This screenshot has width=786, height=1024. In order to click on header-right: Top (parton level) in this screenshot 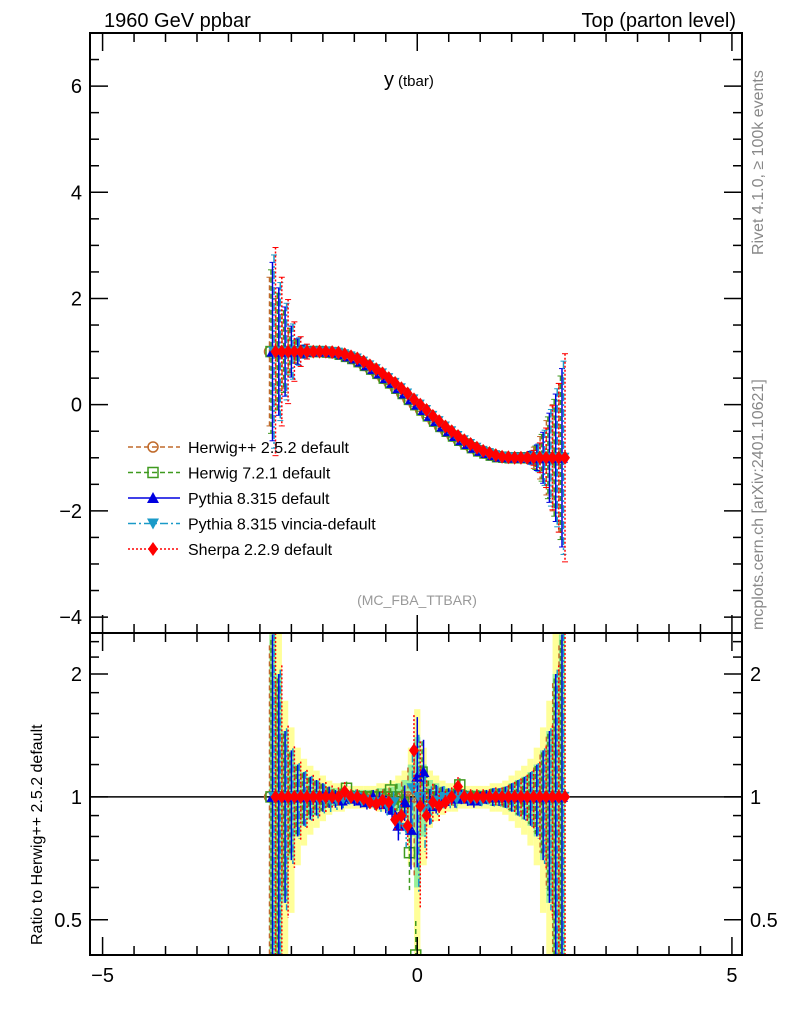, I will do `click(658, 21)`.